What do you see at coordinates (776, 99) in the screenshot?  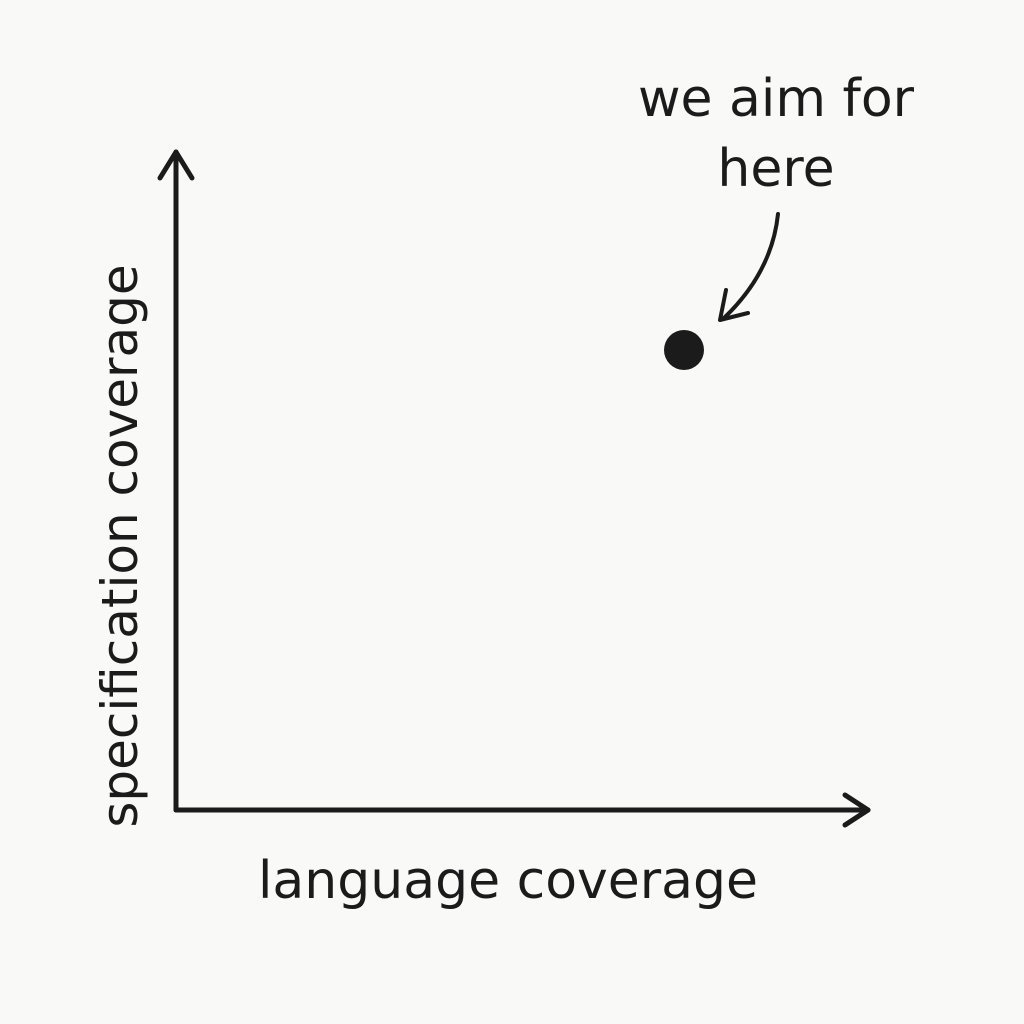 I see `annotation-line-1: we aim for` at bounding box center [776, 99].